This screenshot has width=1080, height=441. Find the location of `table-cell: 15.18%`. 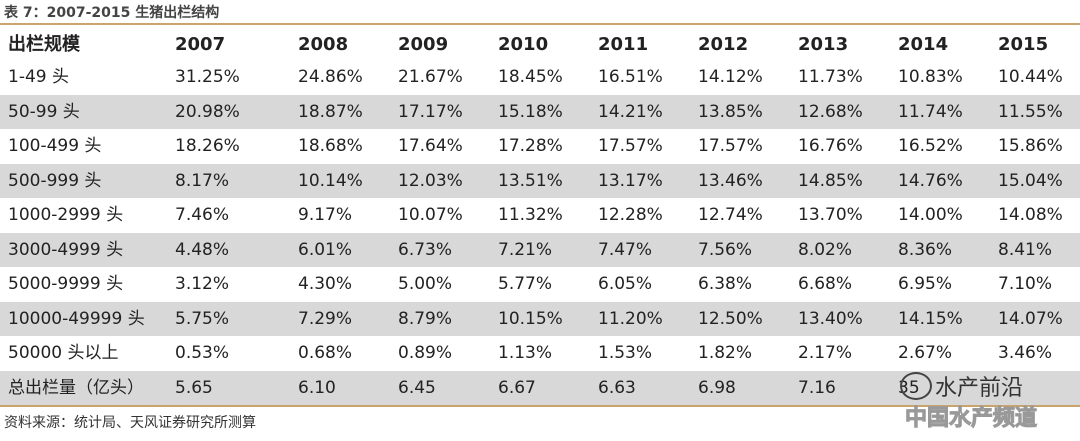

table-cell: 15.18% is located at coordinates (530, 111).